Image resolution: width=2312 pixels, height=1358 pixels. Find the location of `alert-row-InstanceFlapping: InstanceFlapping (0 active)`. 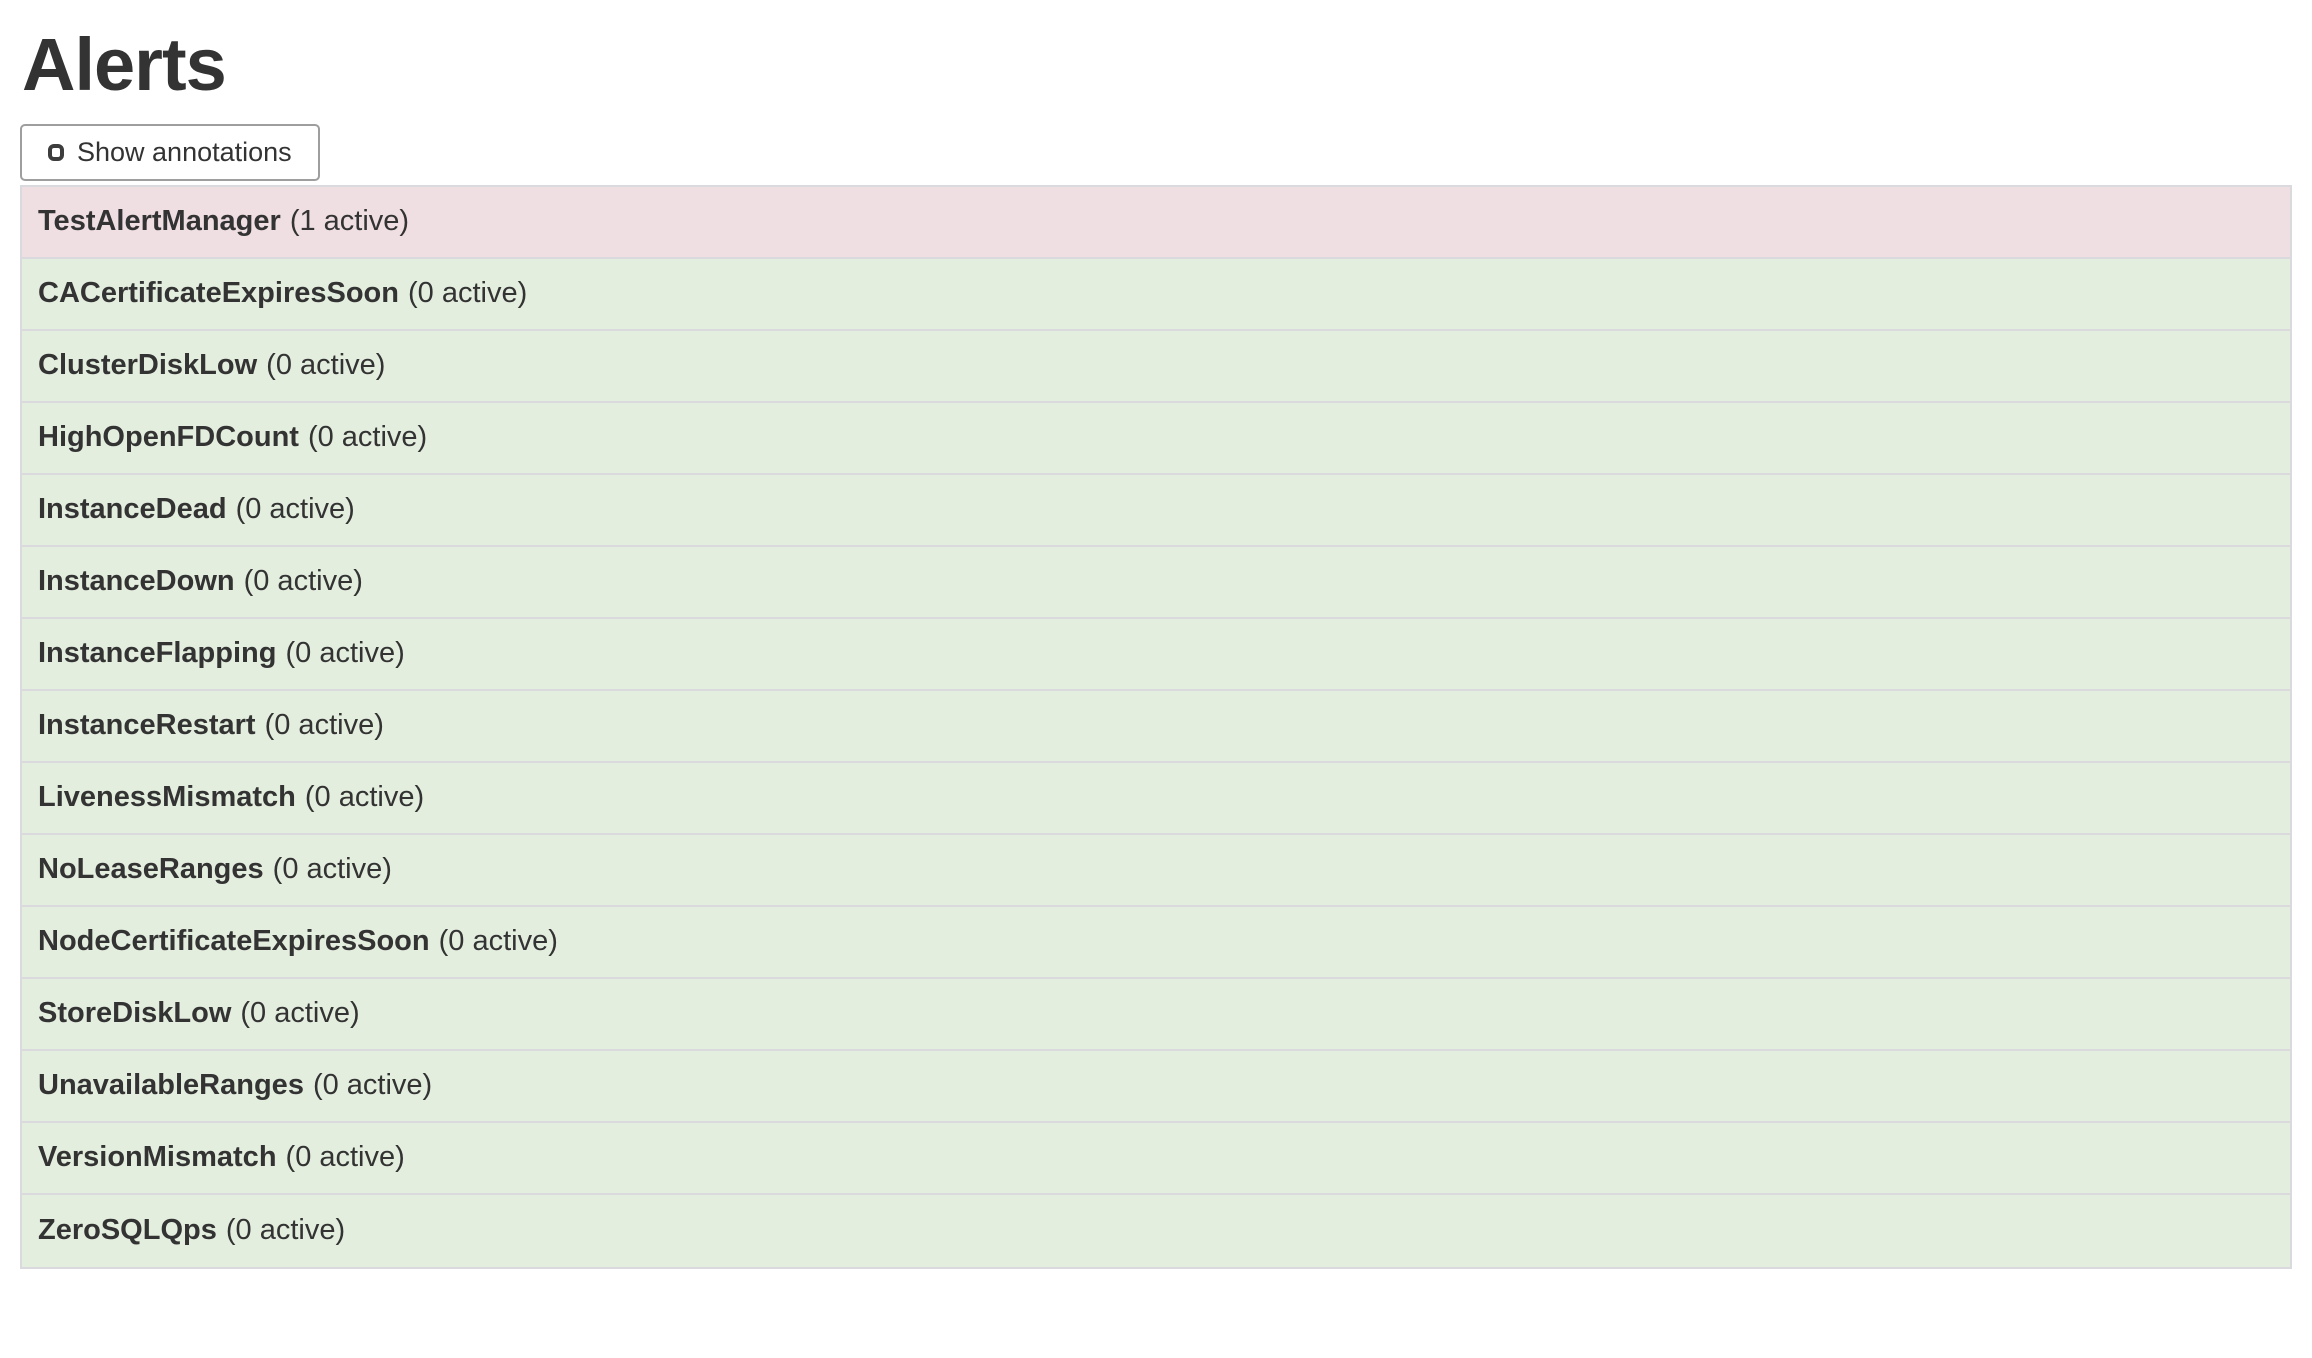

alert-row-InstanceFlapping: InstanceFlapping (0 active) is located at coordinates (1156, 654).